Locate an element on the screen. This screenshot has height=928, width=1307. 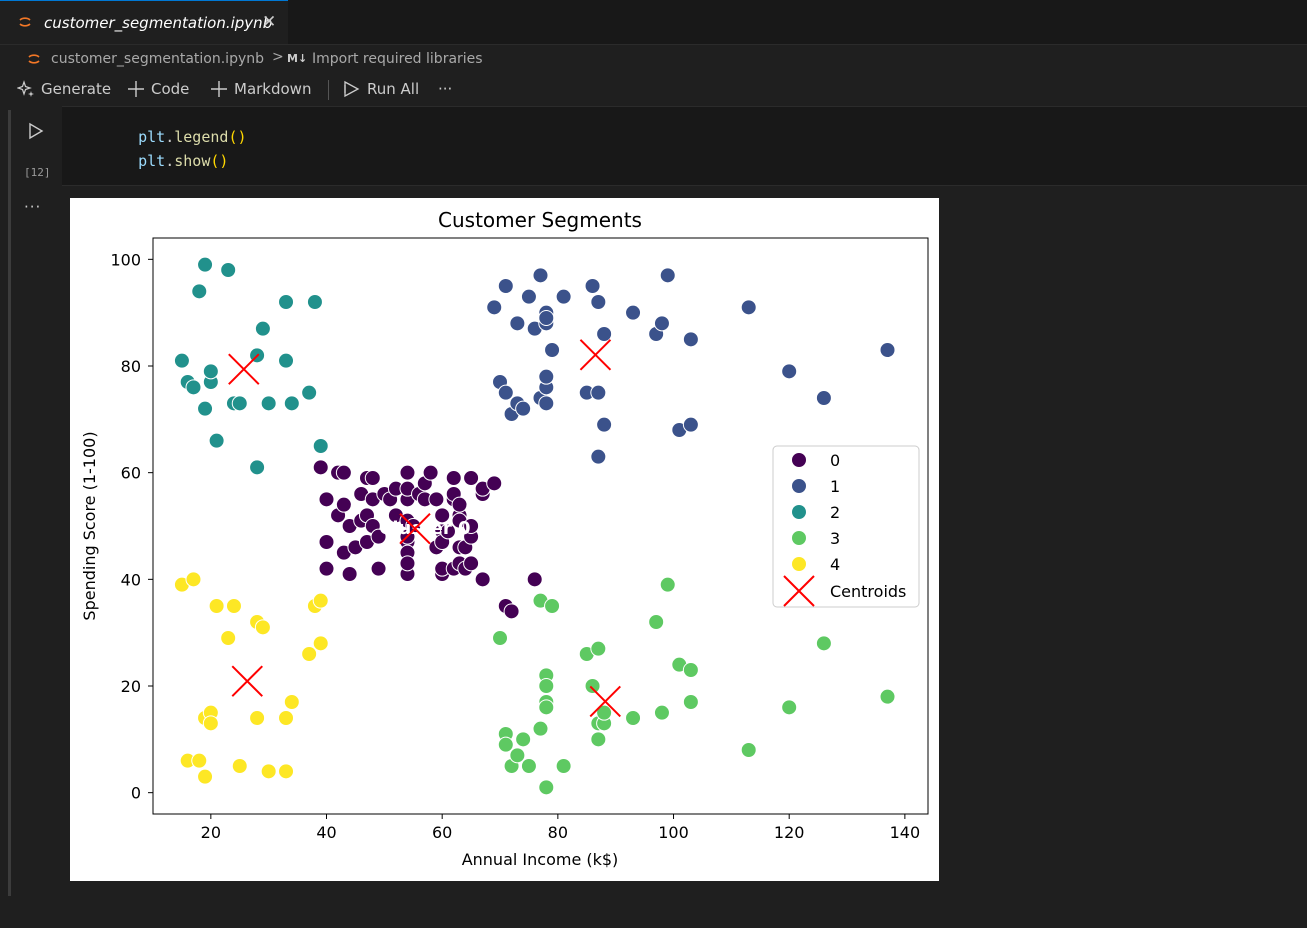
add-code-button: Code is located at coordinates (158, 89).